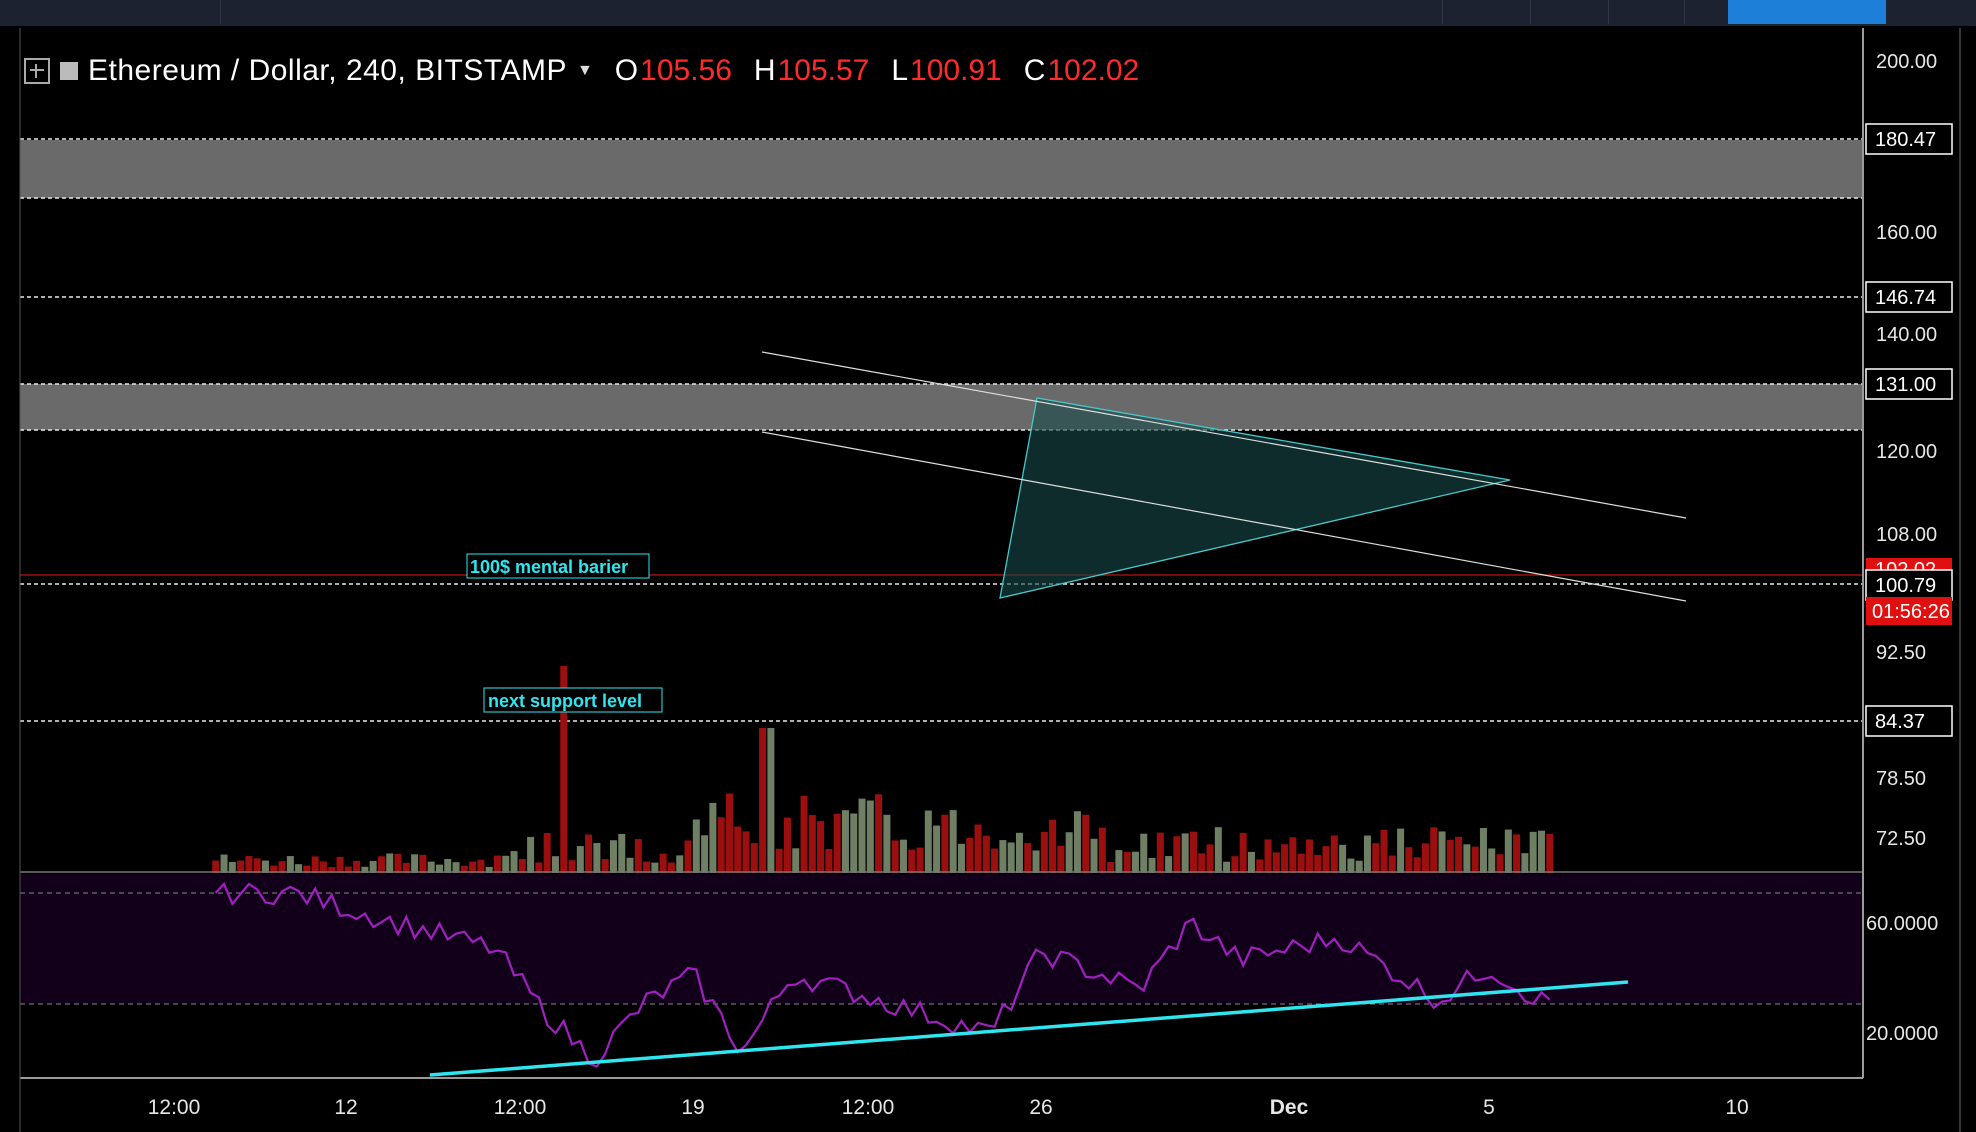  What do you see at coordinates (1807, 12) in the screenshot?
I see `publish-button` at bounding box center [1807, 12].